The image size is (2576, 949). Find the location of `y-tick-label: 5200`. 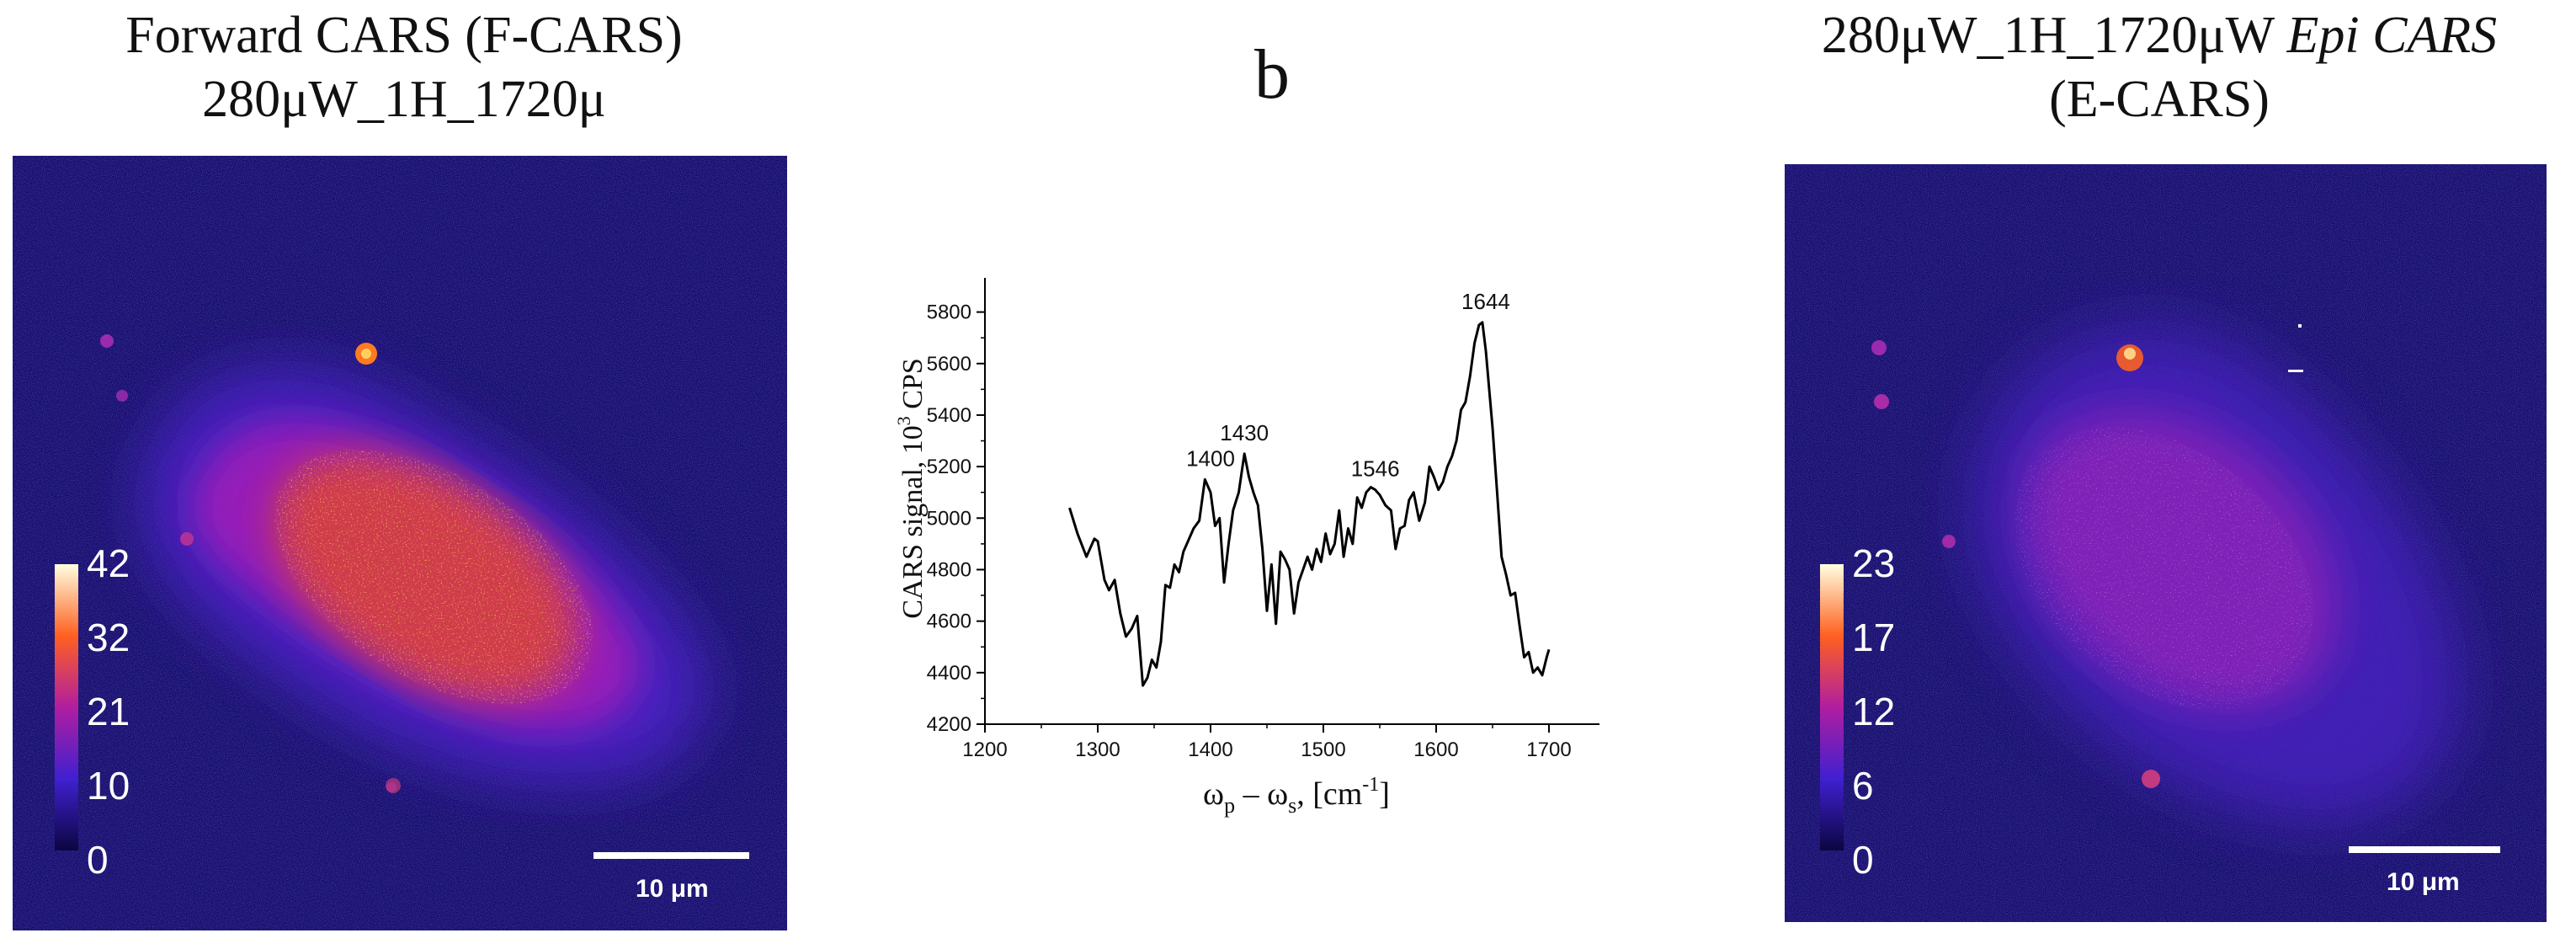

y-tick-label: 5200 is located at coordinates (949, 467).